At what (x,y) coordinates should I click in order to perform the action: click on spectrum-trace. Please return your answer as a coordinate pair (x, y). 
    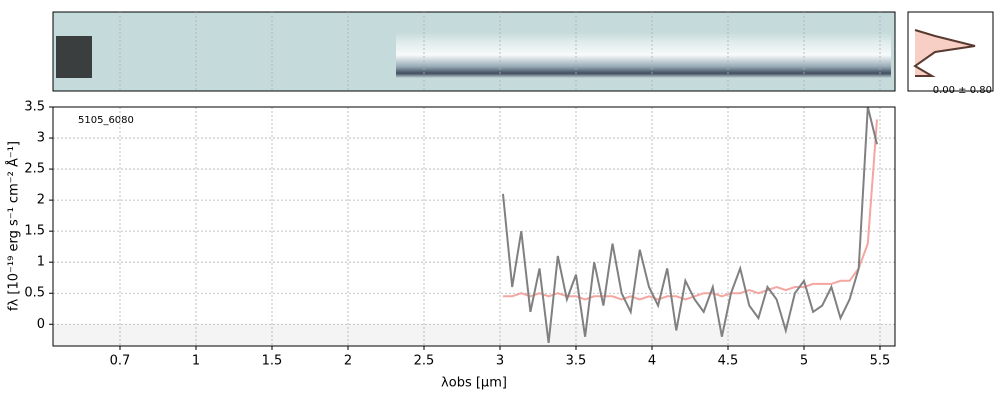
    Looking at the image, I should click on (643, 55).